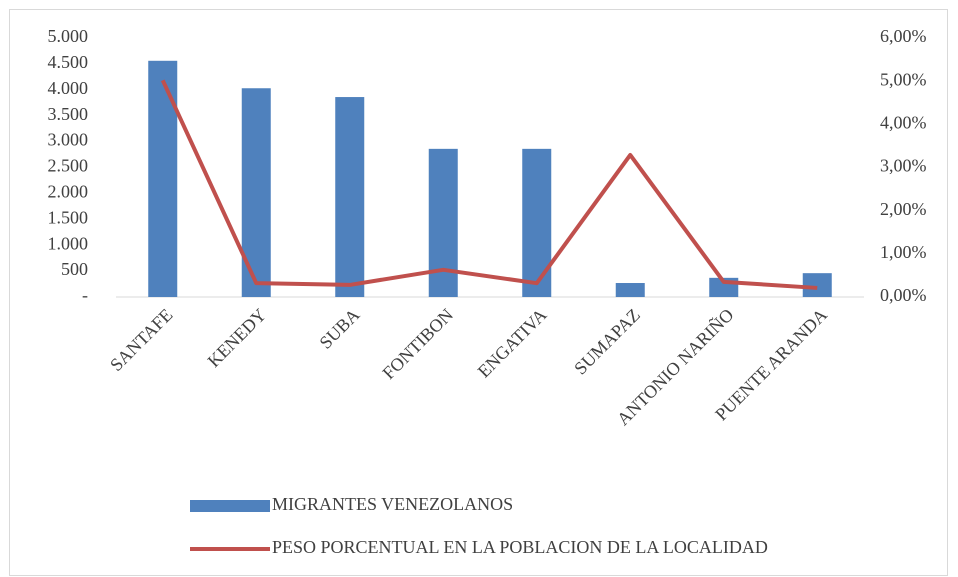 The image size is (958, 577). What do you see at coordinates (85, 295) in the screenshot?
I see `y-tick-label: -` at bounding box center [85, 295].